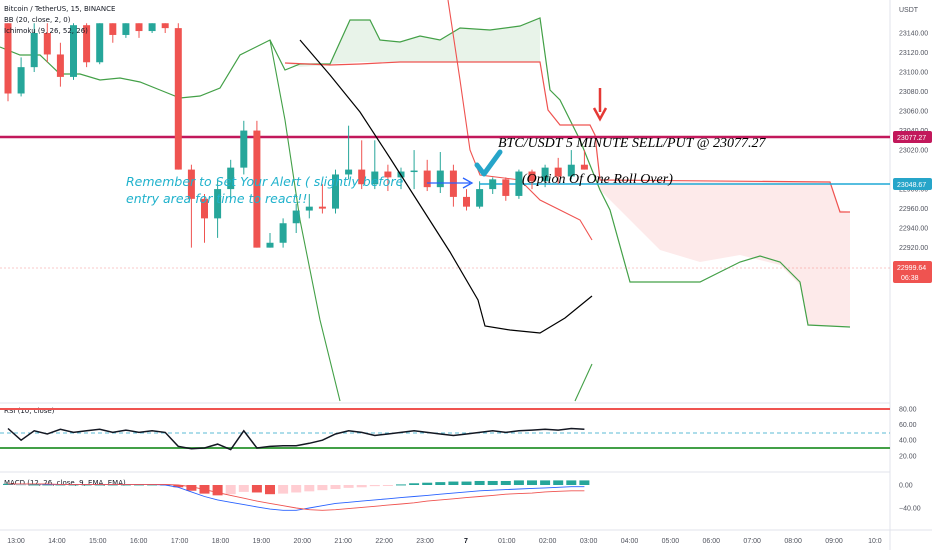 This screenshot has height=550, width=932. Describe the element at coordinates (793, 541) in the screenshot. I see `time-tick-label: 08:00` at that location.